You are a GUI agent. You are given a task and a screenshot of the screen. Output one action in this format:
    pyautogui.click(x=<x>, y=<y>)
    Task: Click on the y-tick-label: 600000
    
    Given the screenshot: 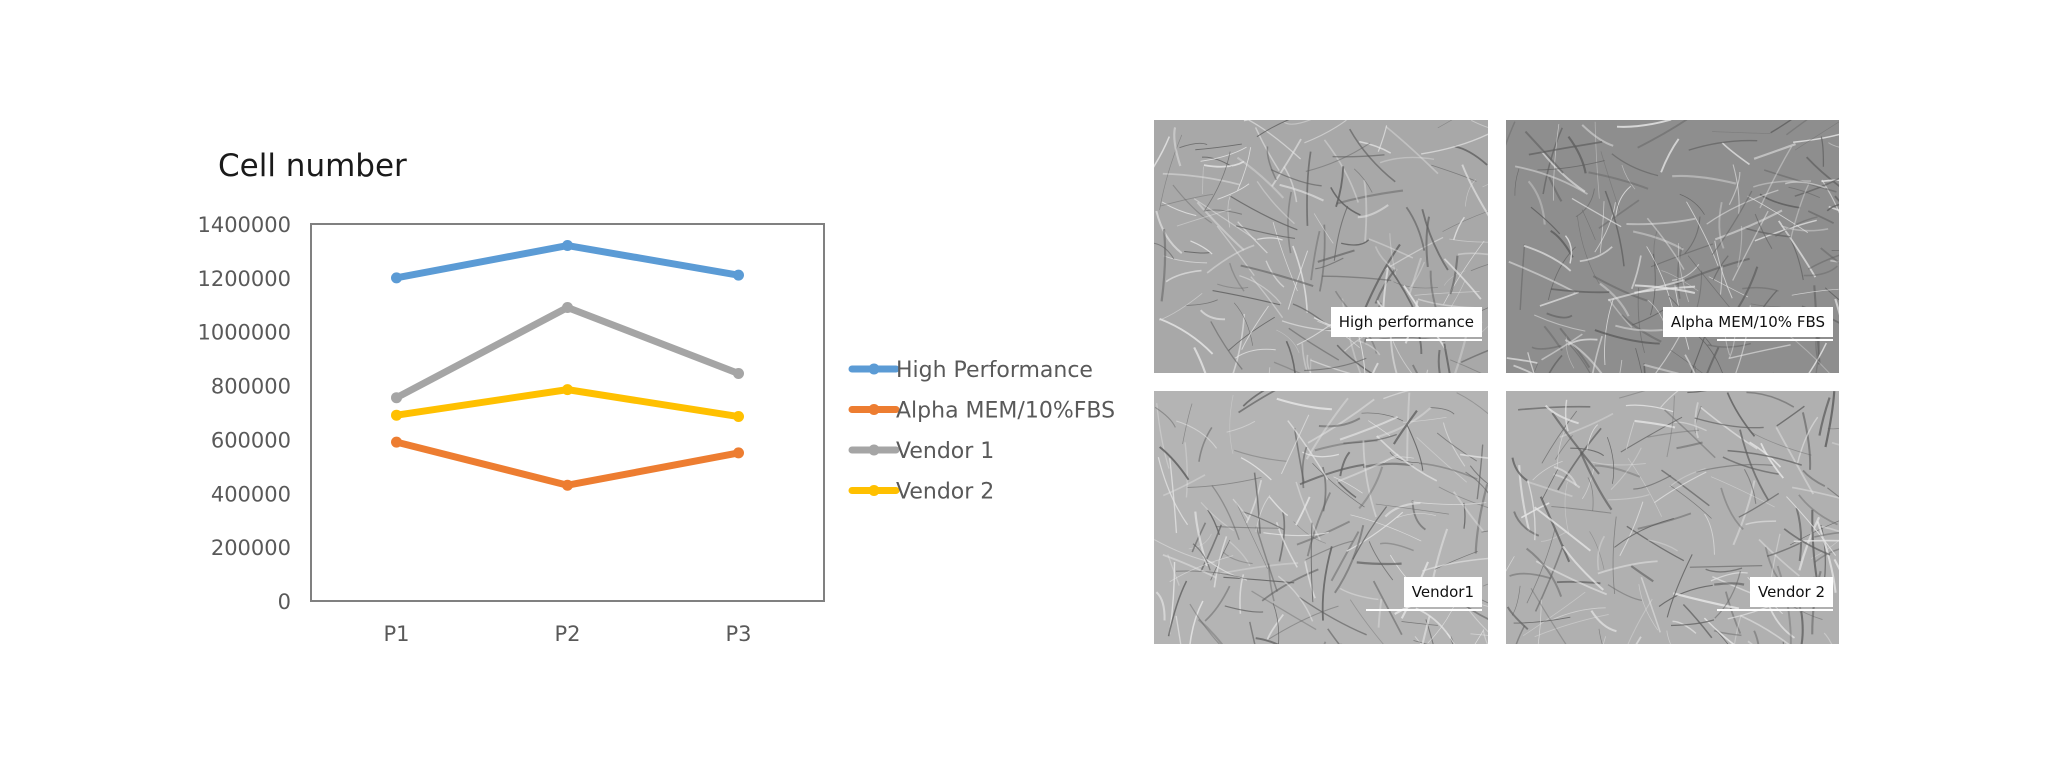 What is the action you would take?
    pyautogui.click(x=251, y=440)
    